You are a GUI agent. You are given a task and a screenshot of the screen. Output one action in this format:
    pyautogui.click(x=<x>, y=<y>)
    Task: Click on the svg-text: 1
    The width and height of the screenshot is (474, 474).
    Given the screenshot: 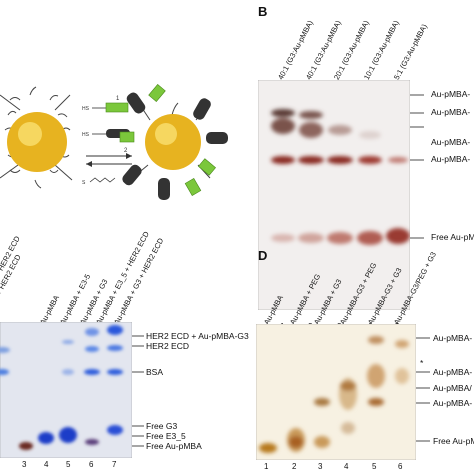 What is the action you would take?
    pyautogui.click(x=118, y=99)
    